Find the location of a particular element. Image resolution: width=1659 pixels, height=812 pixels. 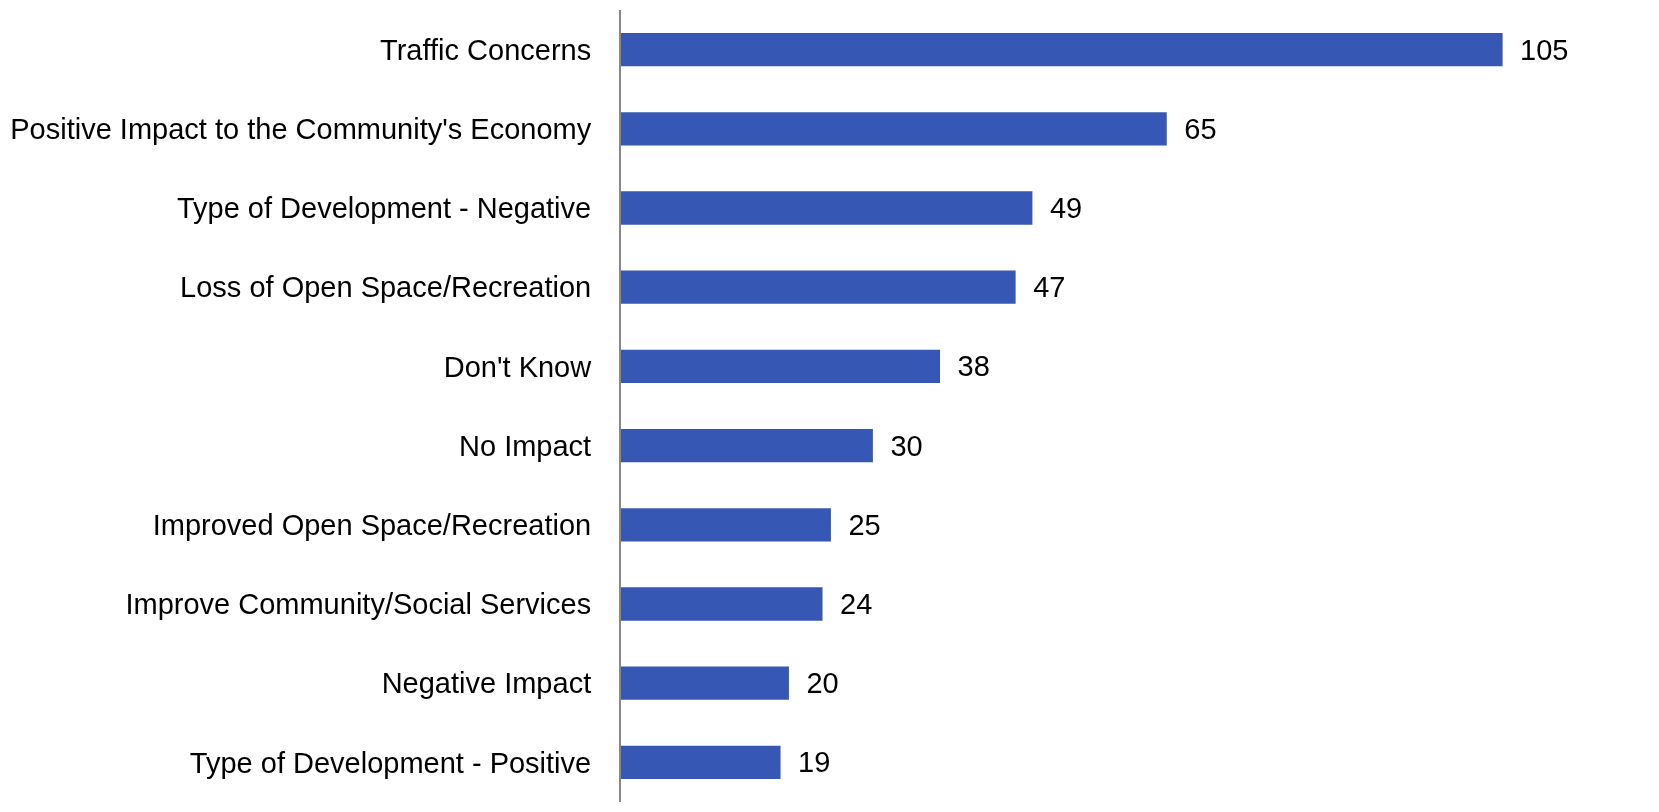

data-label: 65 is located at coordinates (1193, 128).